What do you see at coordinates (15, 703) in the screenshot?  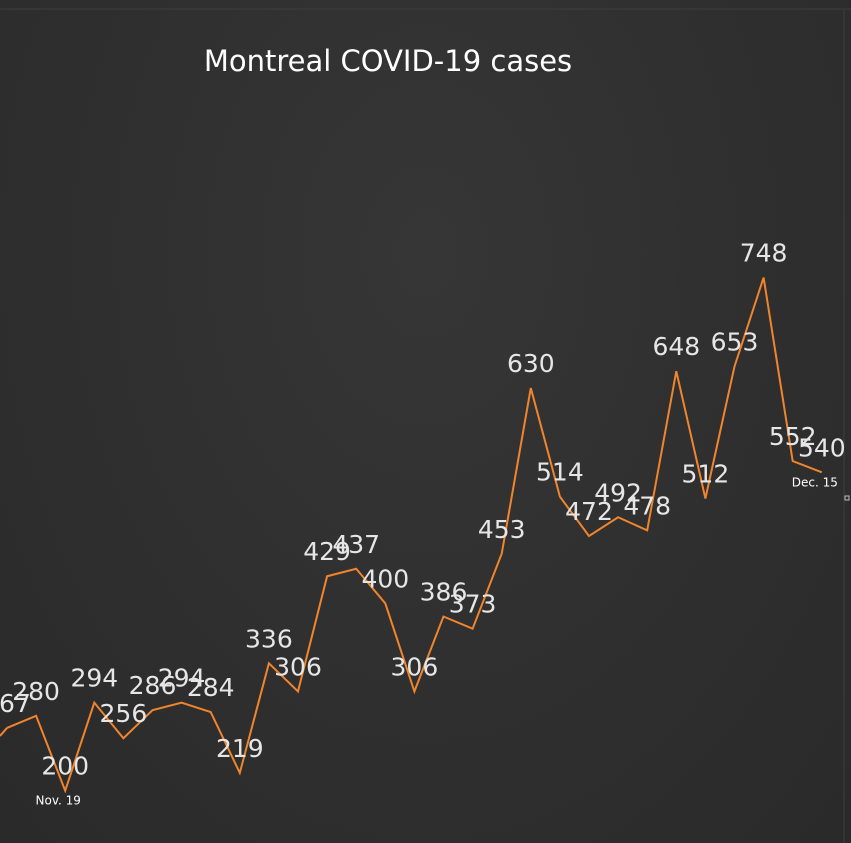 I see `data-label: 267` at bounding box center [15, 703].